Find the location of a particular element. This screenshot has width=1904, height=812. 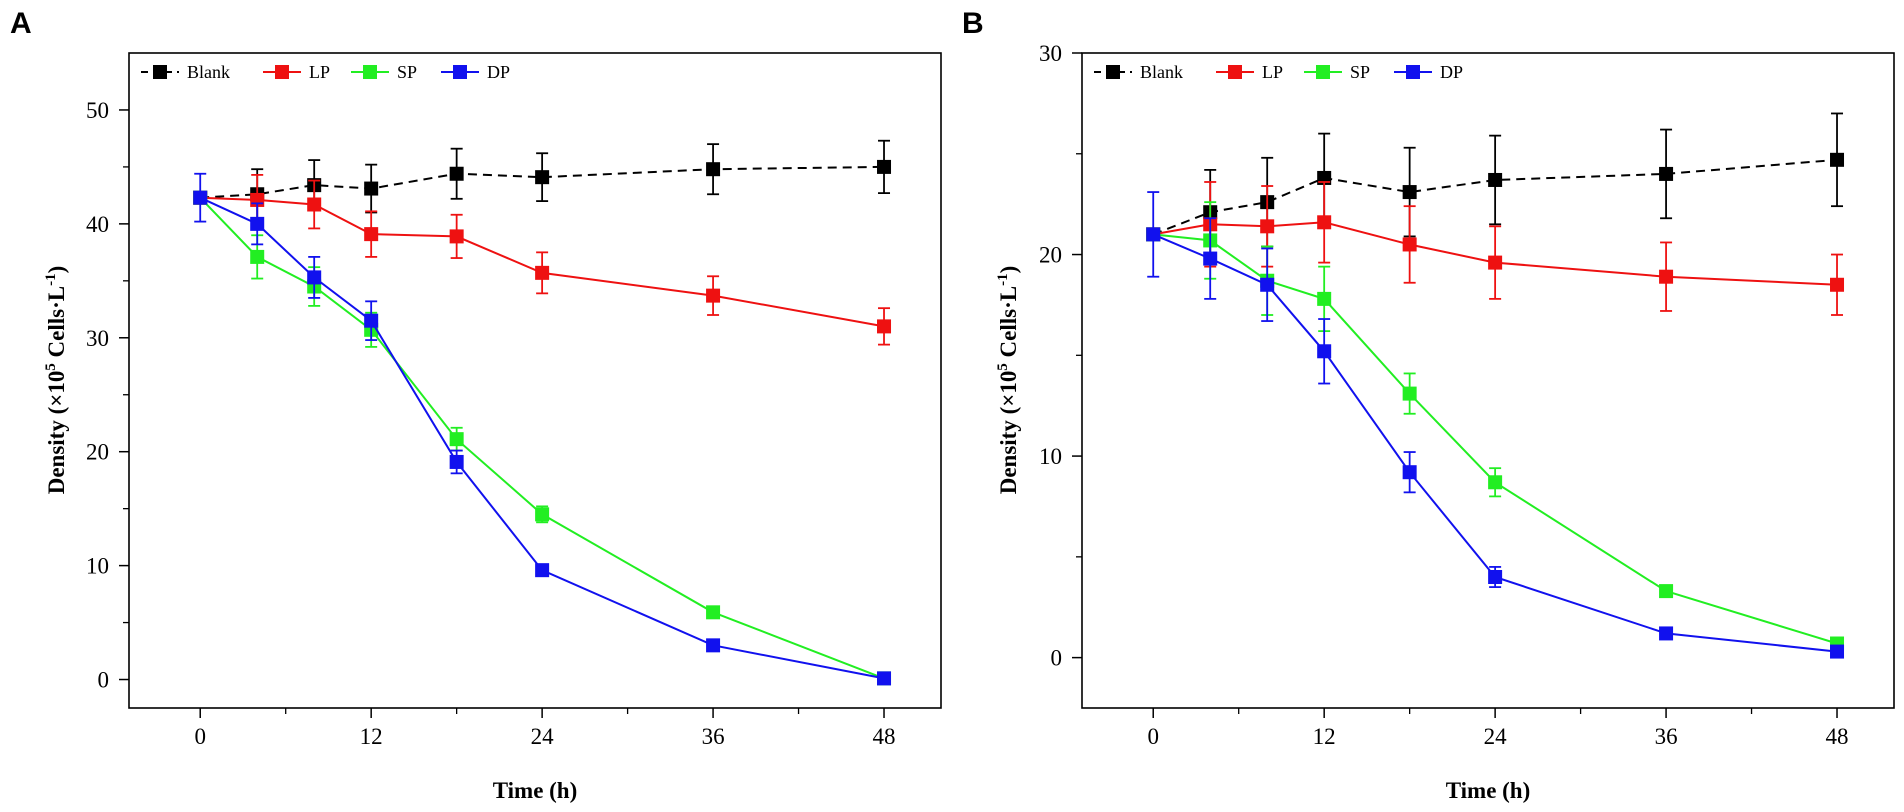

x-tick-label: 24 is located at coordinates (543, 736).